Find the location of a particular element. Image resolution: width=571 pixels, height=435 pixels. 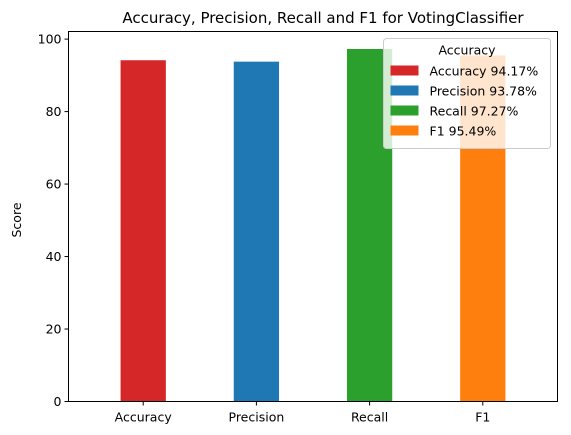

legend-entry: F1 95.49% is located at coordinates (463, 131).